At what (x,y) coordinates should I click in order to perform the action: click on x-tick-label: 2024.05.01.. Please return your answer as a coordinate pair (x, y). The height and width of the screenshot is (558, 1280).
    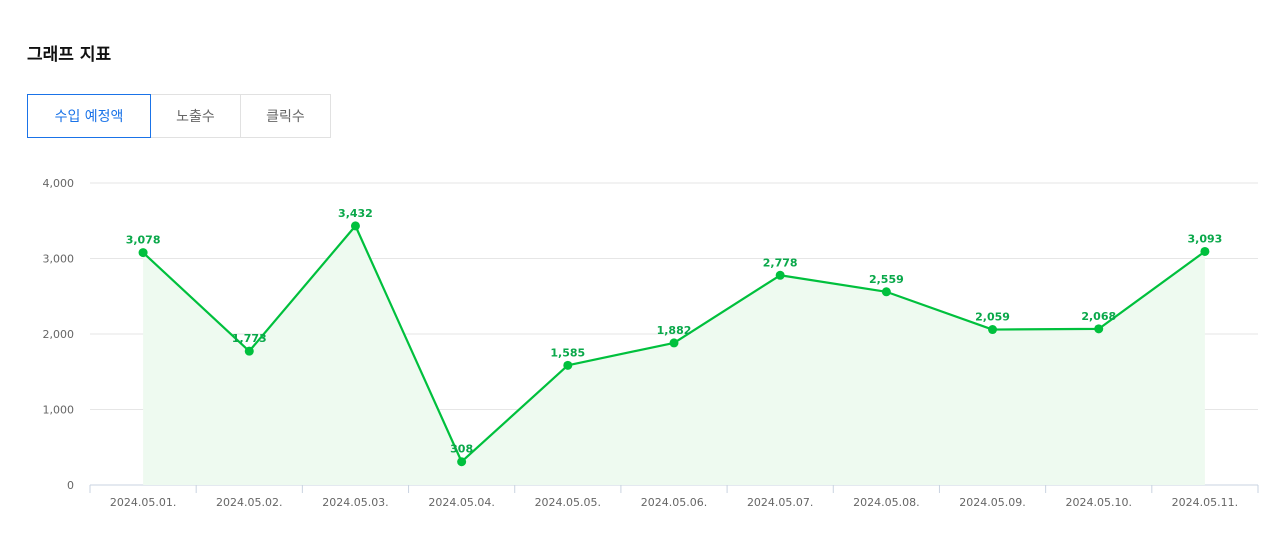
    Looking at the image, I should click on (143, 502).